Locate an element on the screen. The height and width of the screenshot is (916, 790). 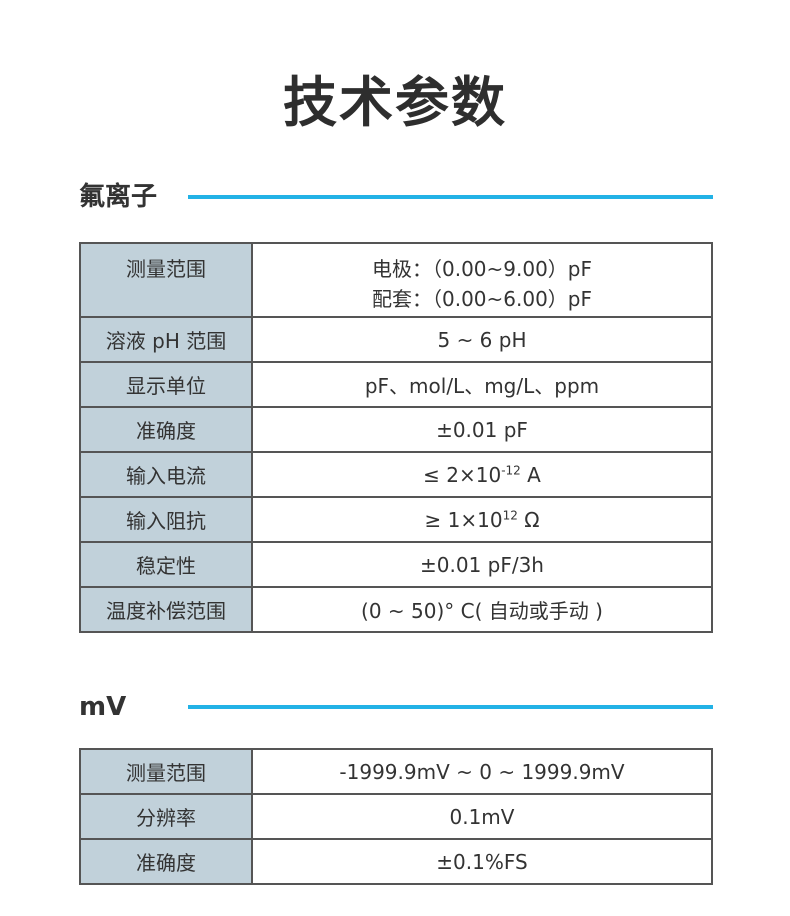
table-row: 准确度 ±0.01 pF is located at coordinates (396, 429).